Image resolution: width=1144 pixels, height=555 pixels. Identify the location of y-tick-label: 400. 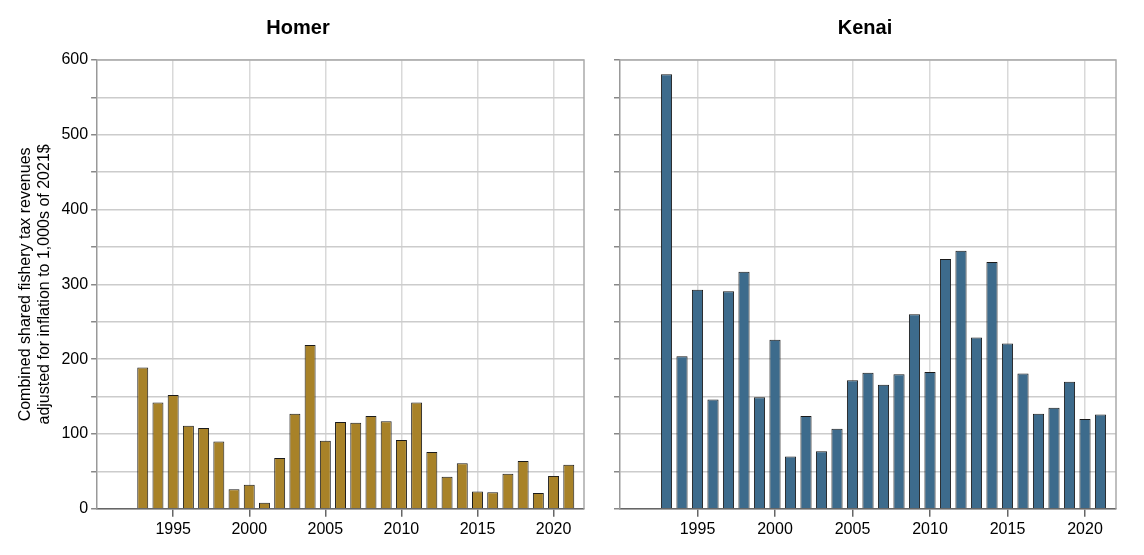
(75, 209).